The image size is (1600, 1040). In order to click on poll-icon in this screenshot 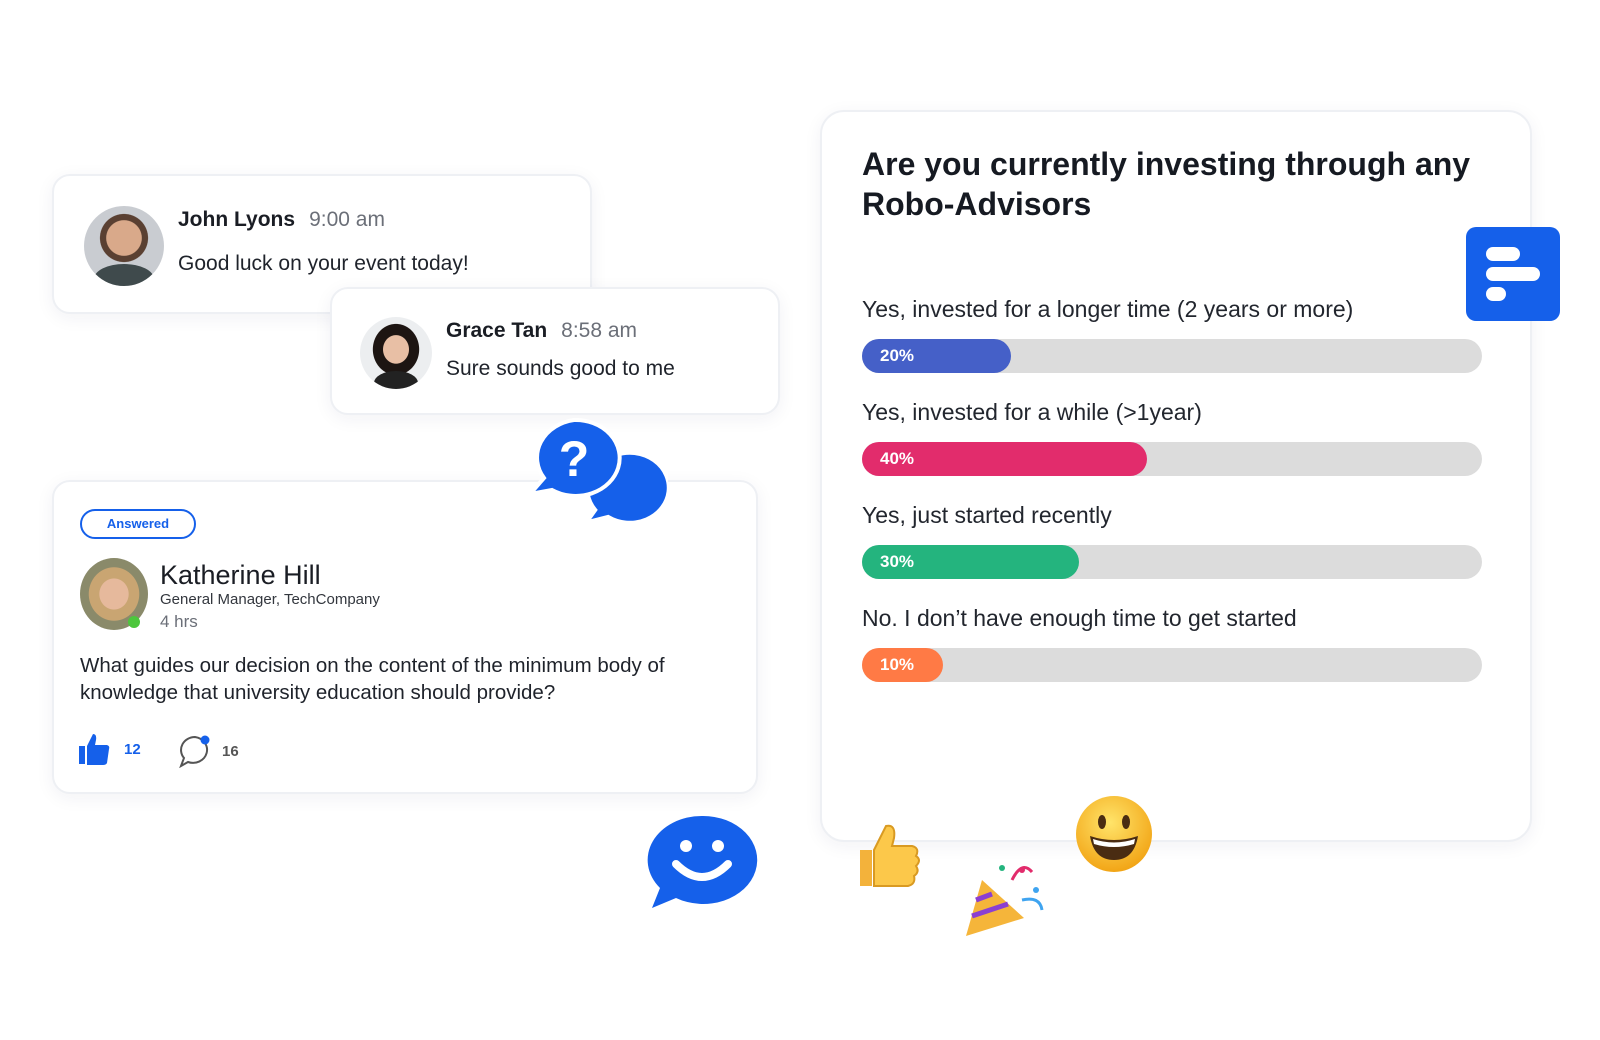, I will do `click(1513, 274)`.